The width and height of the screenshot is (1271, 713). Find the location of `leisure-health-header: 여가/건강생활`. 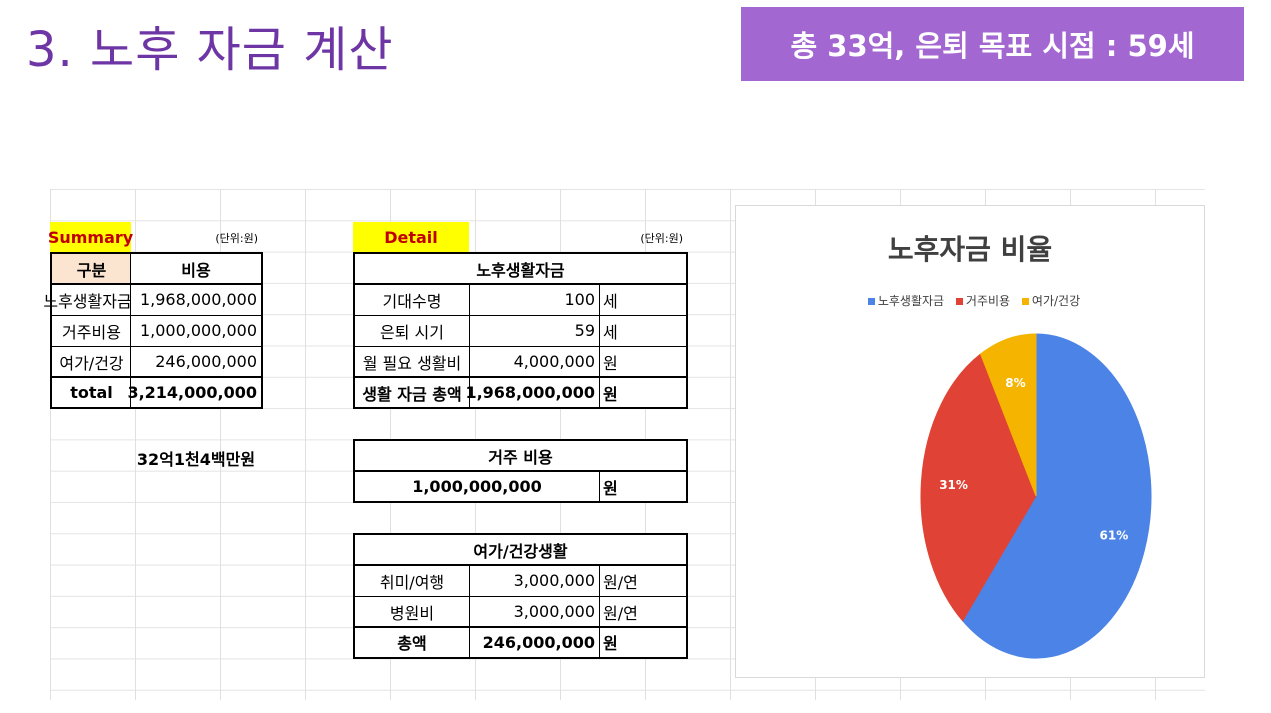

leisure-health-header: 여가/건강생활 is located at coordinates (520, 551).